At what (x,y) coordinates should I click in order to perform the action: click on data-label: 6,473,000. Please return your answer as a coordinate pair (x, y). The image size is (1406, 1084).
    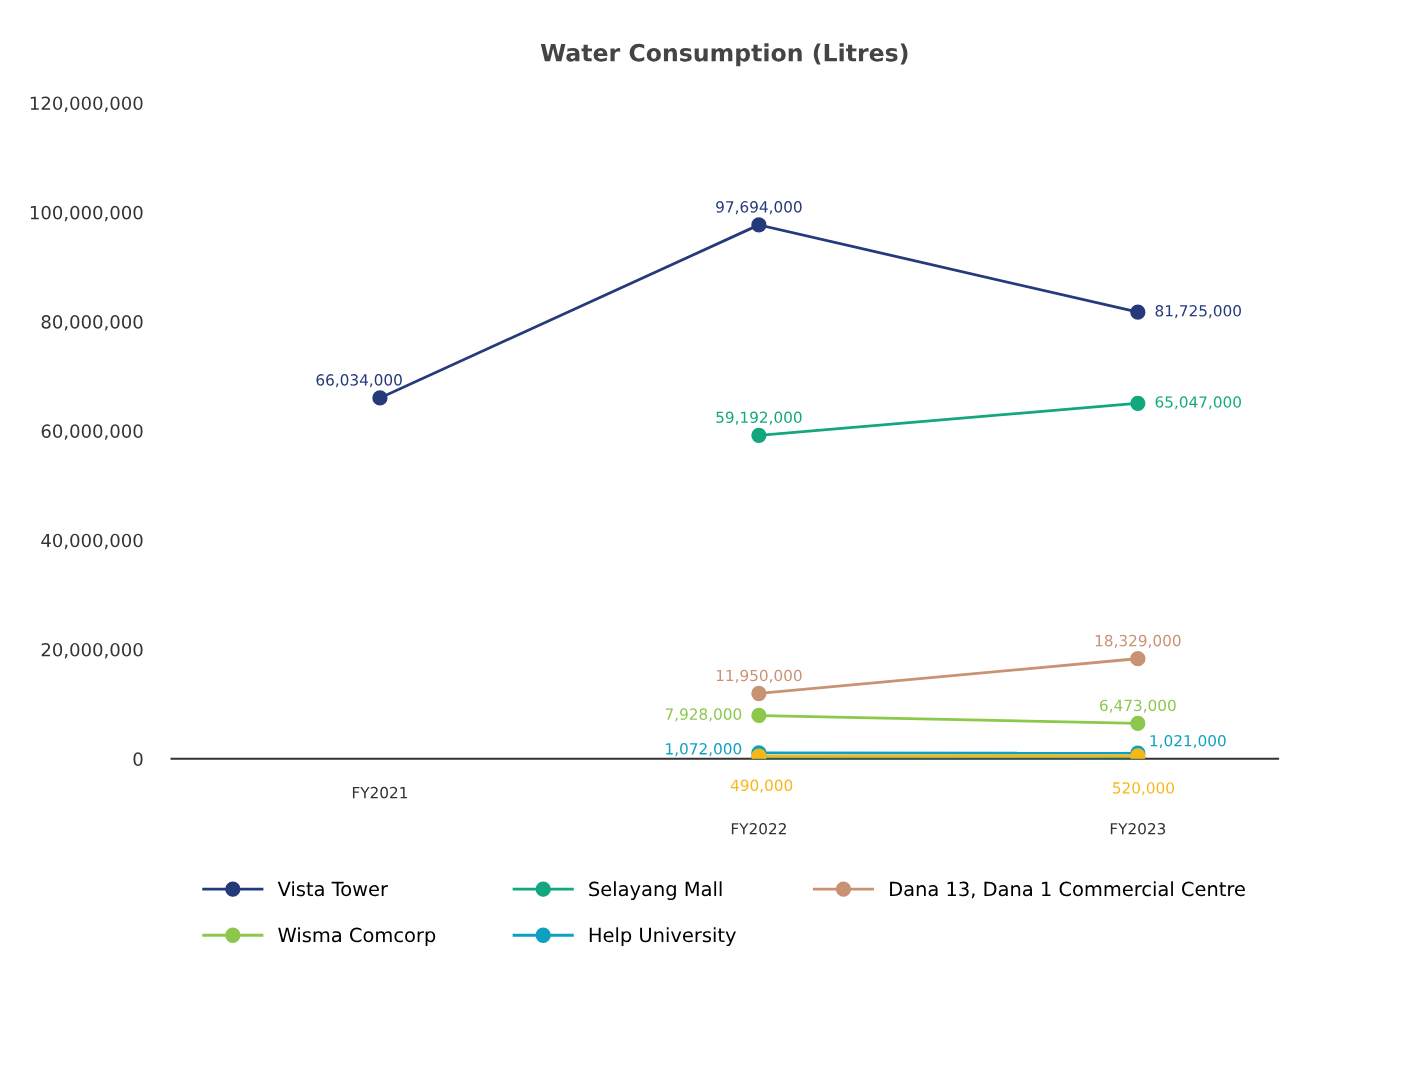
    Looking at the image, I should click on (1138, 706).